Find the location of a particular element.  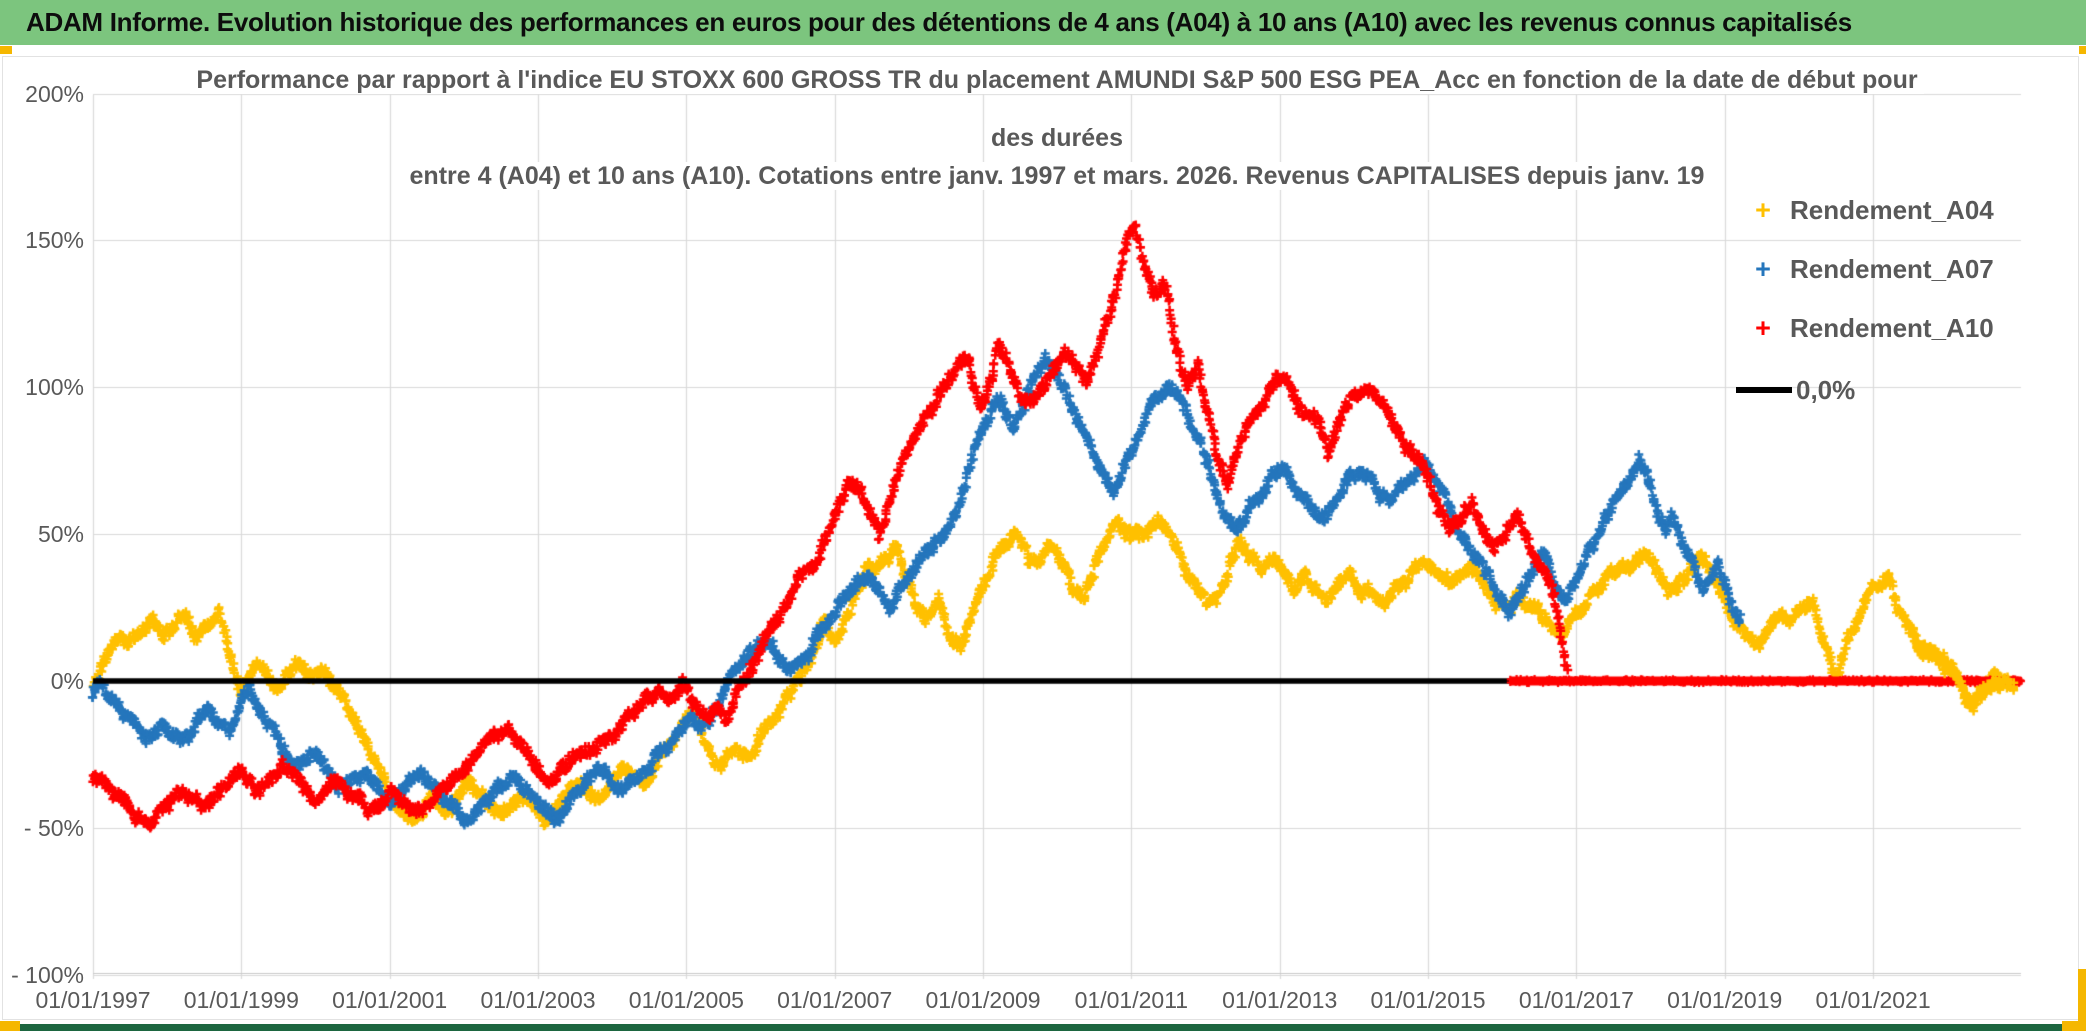

y-tick-label: 200% is located at coordinates (54, 93).